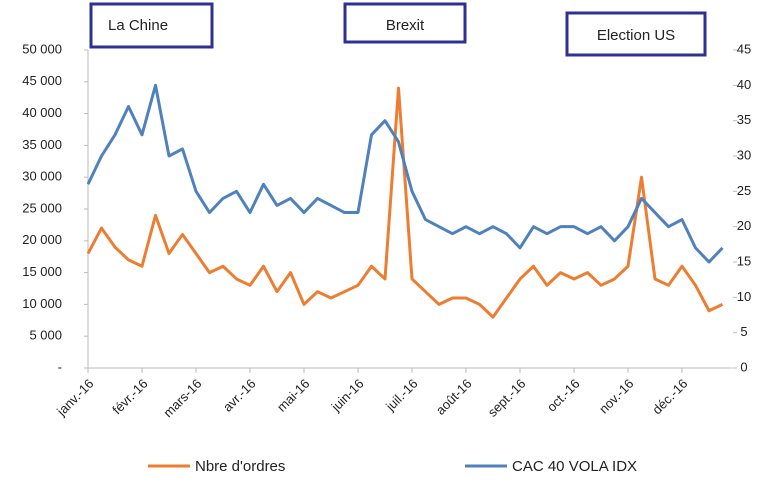 Image resolution: width=769 pixels, height=483 pixels. Describe the element at coordinates (42, 144) in the screenshot. I see `y-tick-label: 35 000` at that location.